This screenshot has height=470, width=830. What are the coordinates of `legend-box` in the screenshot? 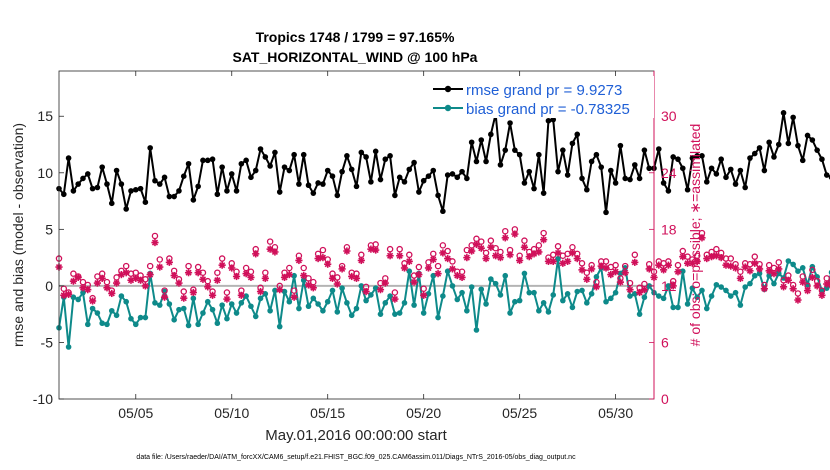 It's located at (542, 97).